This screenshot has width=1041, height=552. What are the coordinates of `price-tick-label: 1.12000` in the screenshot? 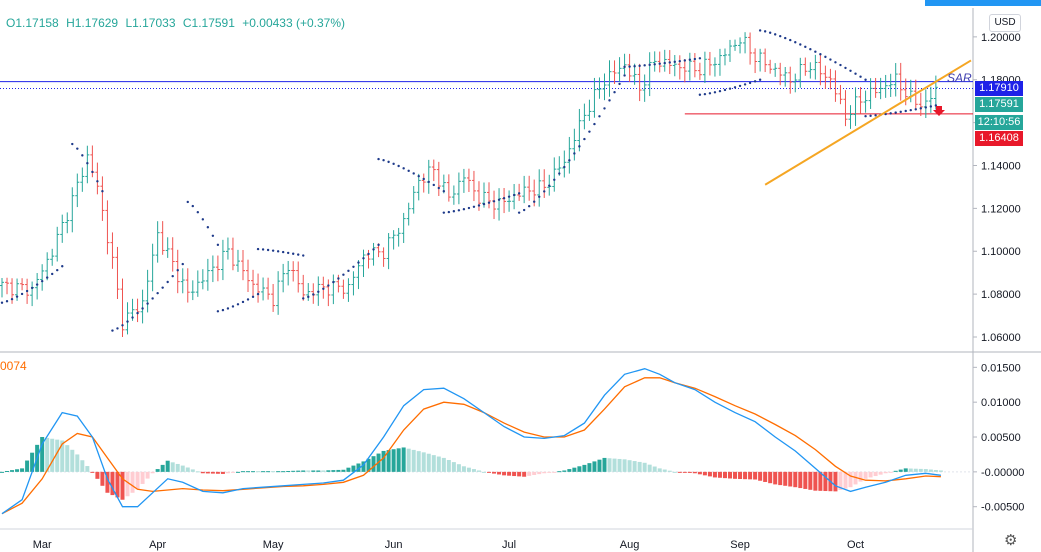 It's located at (1001, 209).